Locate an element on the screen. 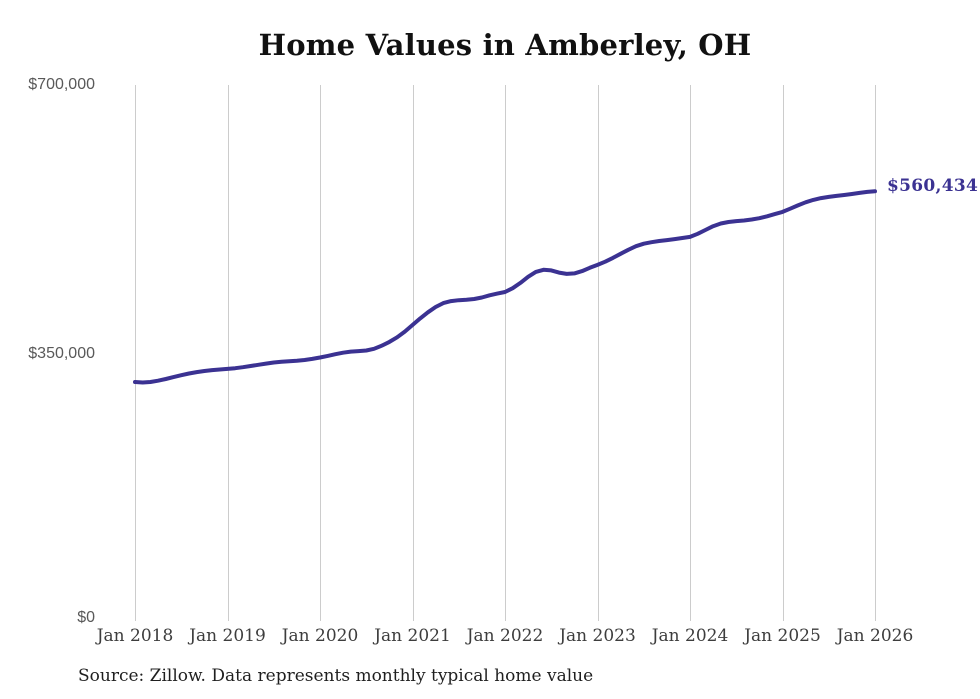 The height and width of the screenshot is (699, 980). x-axis-tick-label: Jan 2023 is located at coordinates (597, 636).